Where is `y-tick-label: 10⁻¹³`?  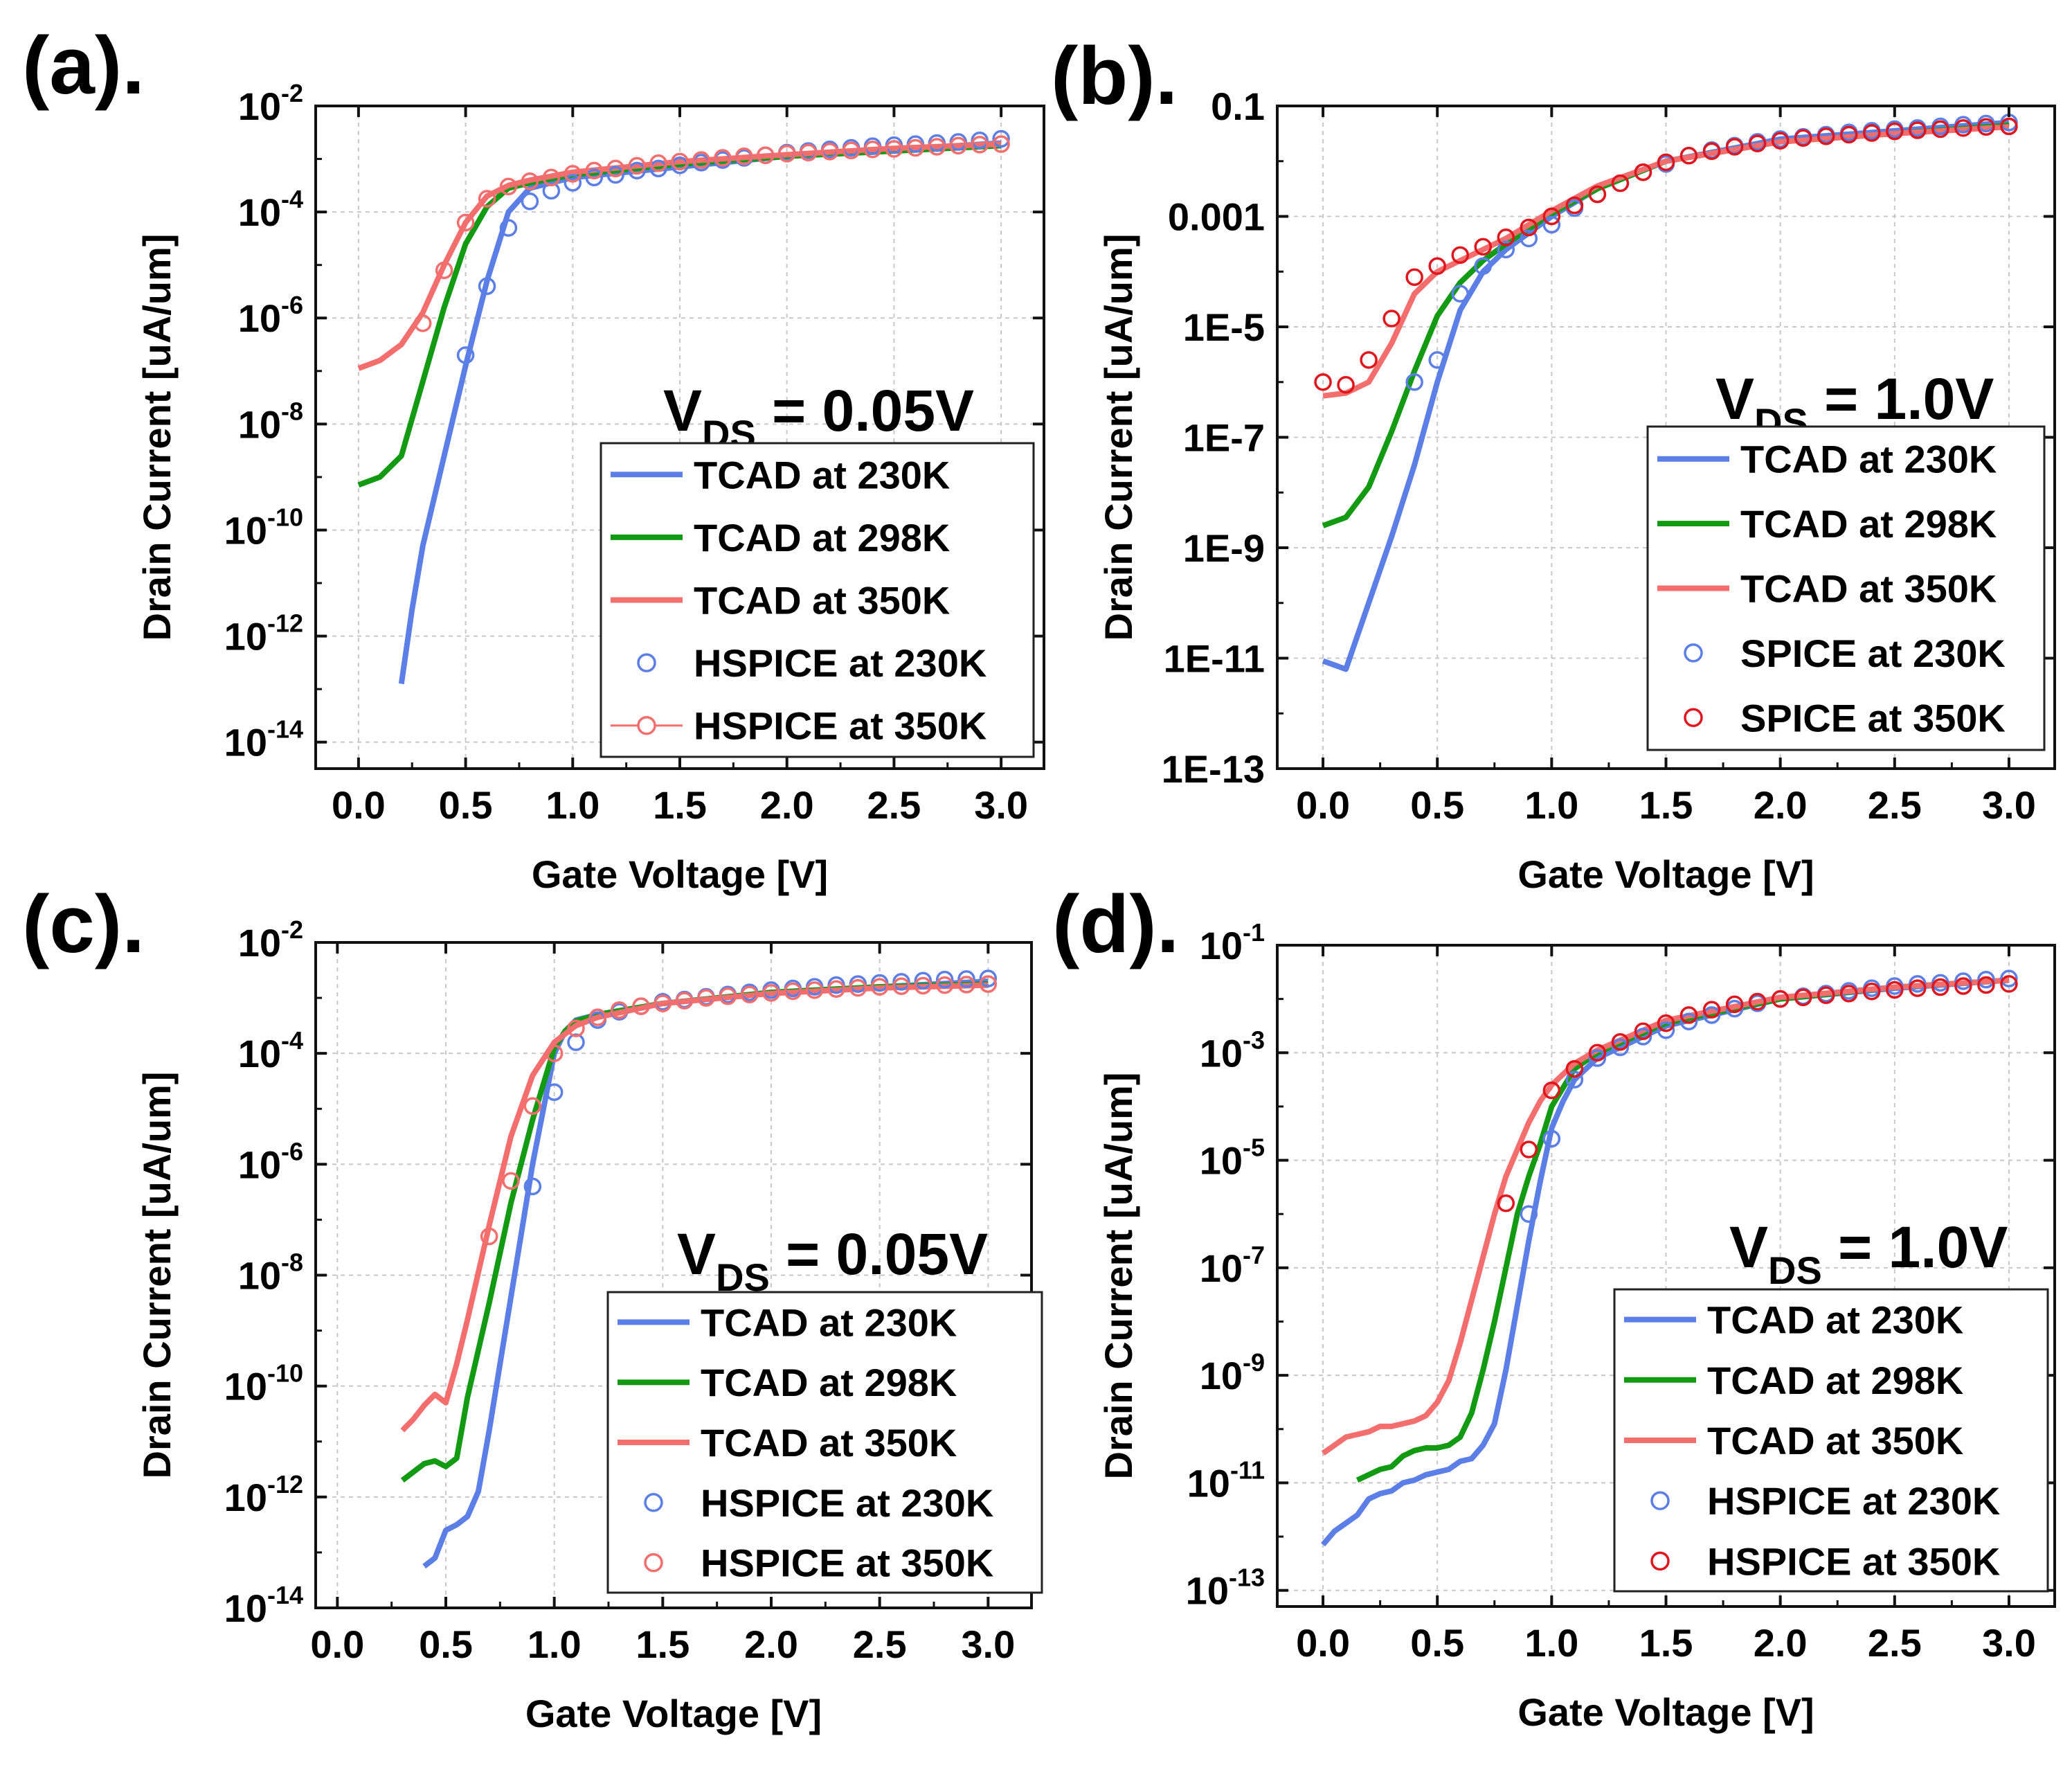 y-tick-label: 10⁻¹³ is located at coordinates (1225, 1589).